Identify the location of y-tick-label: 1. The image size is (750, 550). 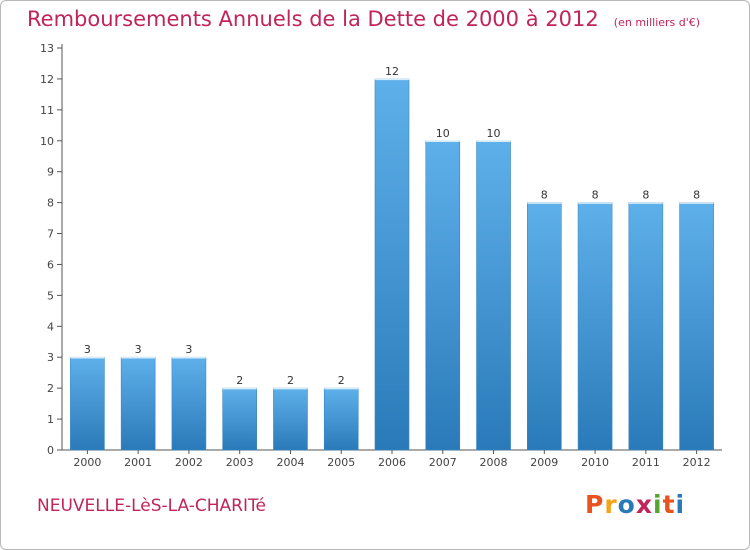
(50, 419).